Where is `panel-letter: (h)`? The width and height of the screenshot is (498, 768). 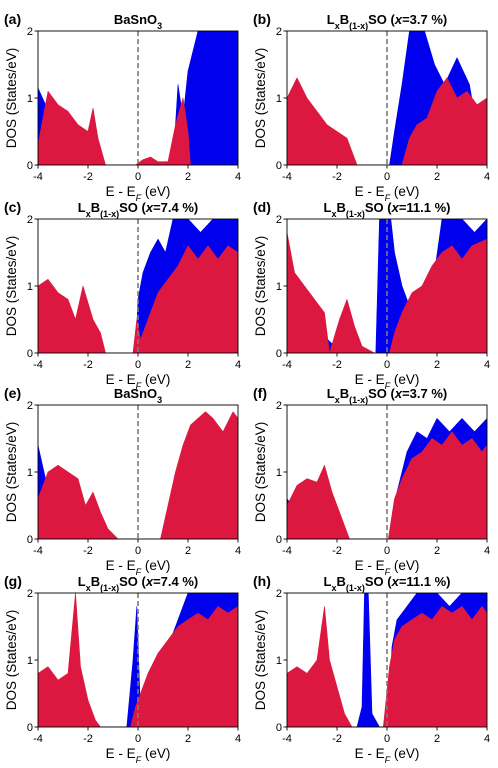
panel-letter: (h) is located at coordinates (262, 581).